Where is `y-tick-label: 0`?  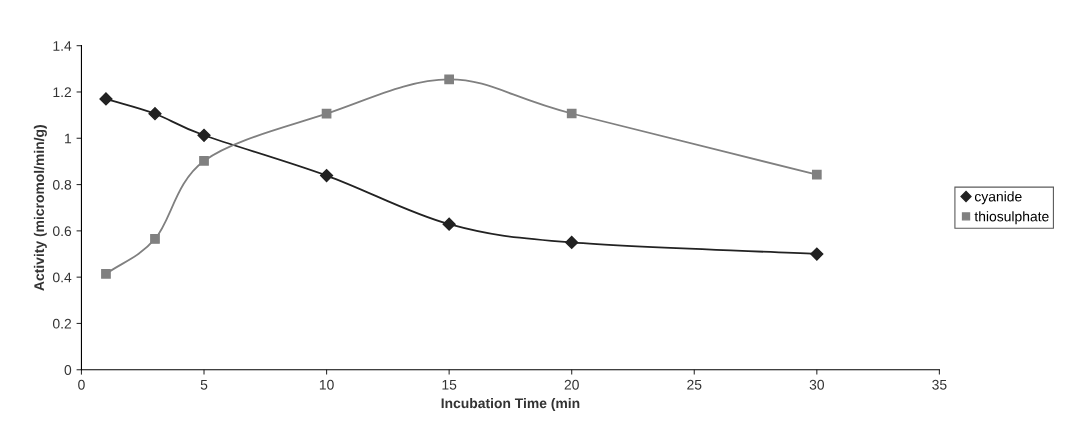
y-tick-label: 0 is located at coordinates (68, 370).